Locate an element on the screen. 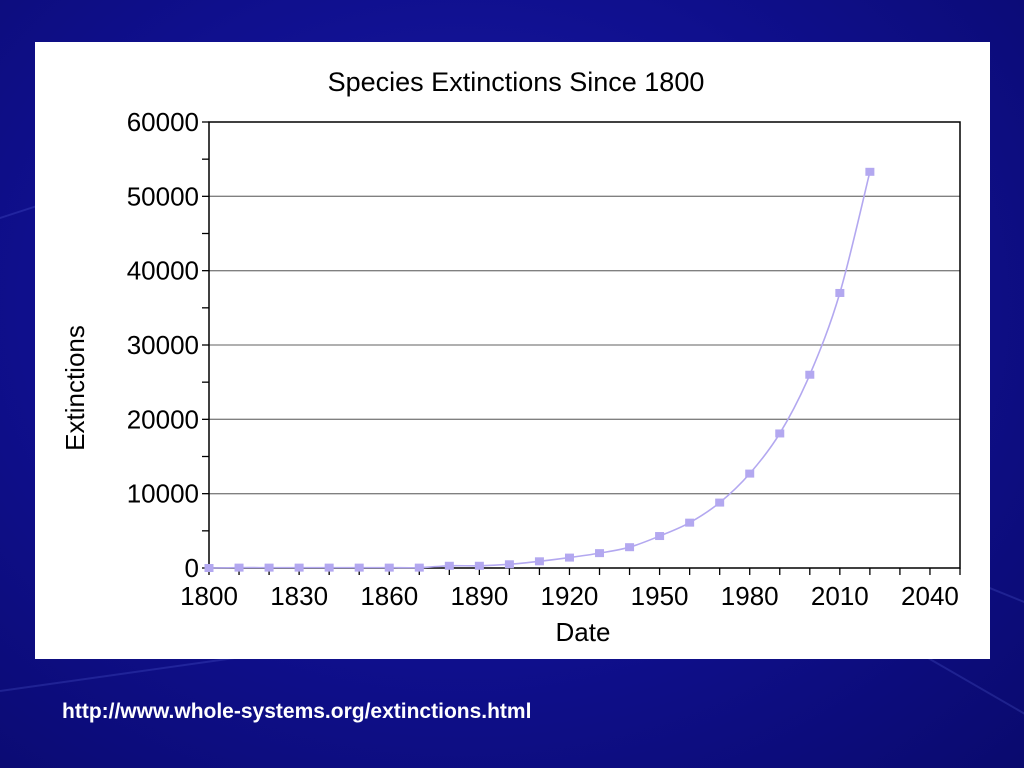  y-tick-label: 50000 is located at coordinates (163, 196).